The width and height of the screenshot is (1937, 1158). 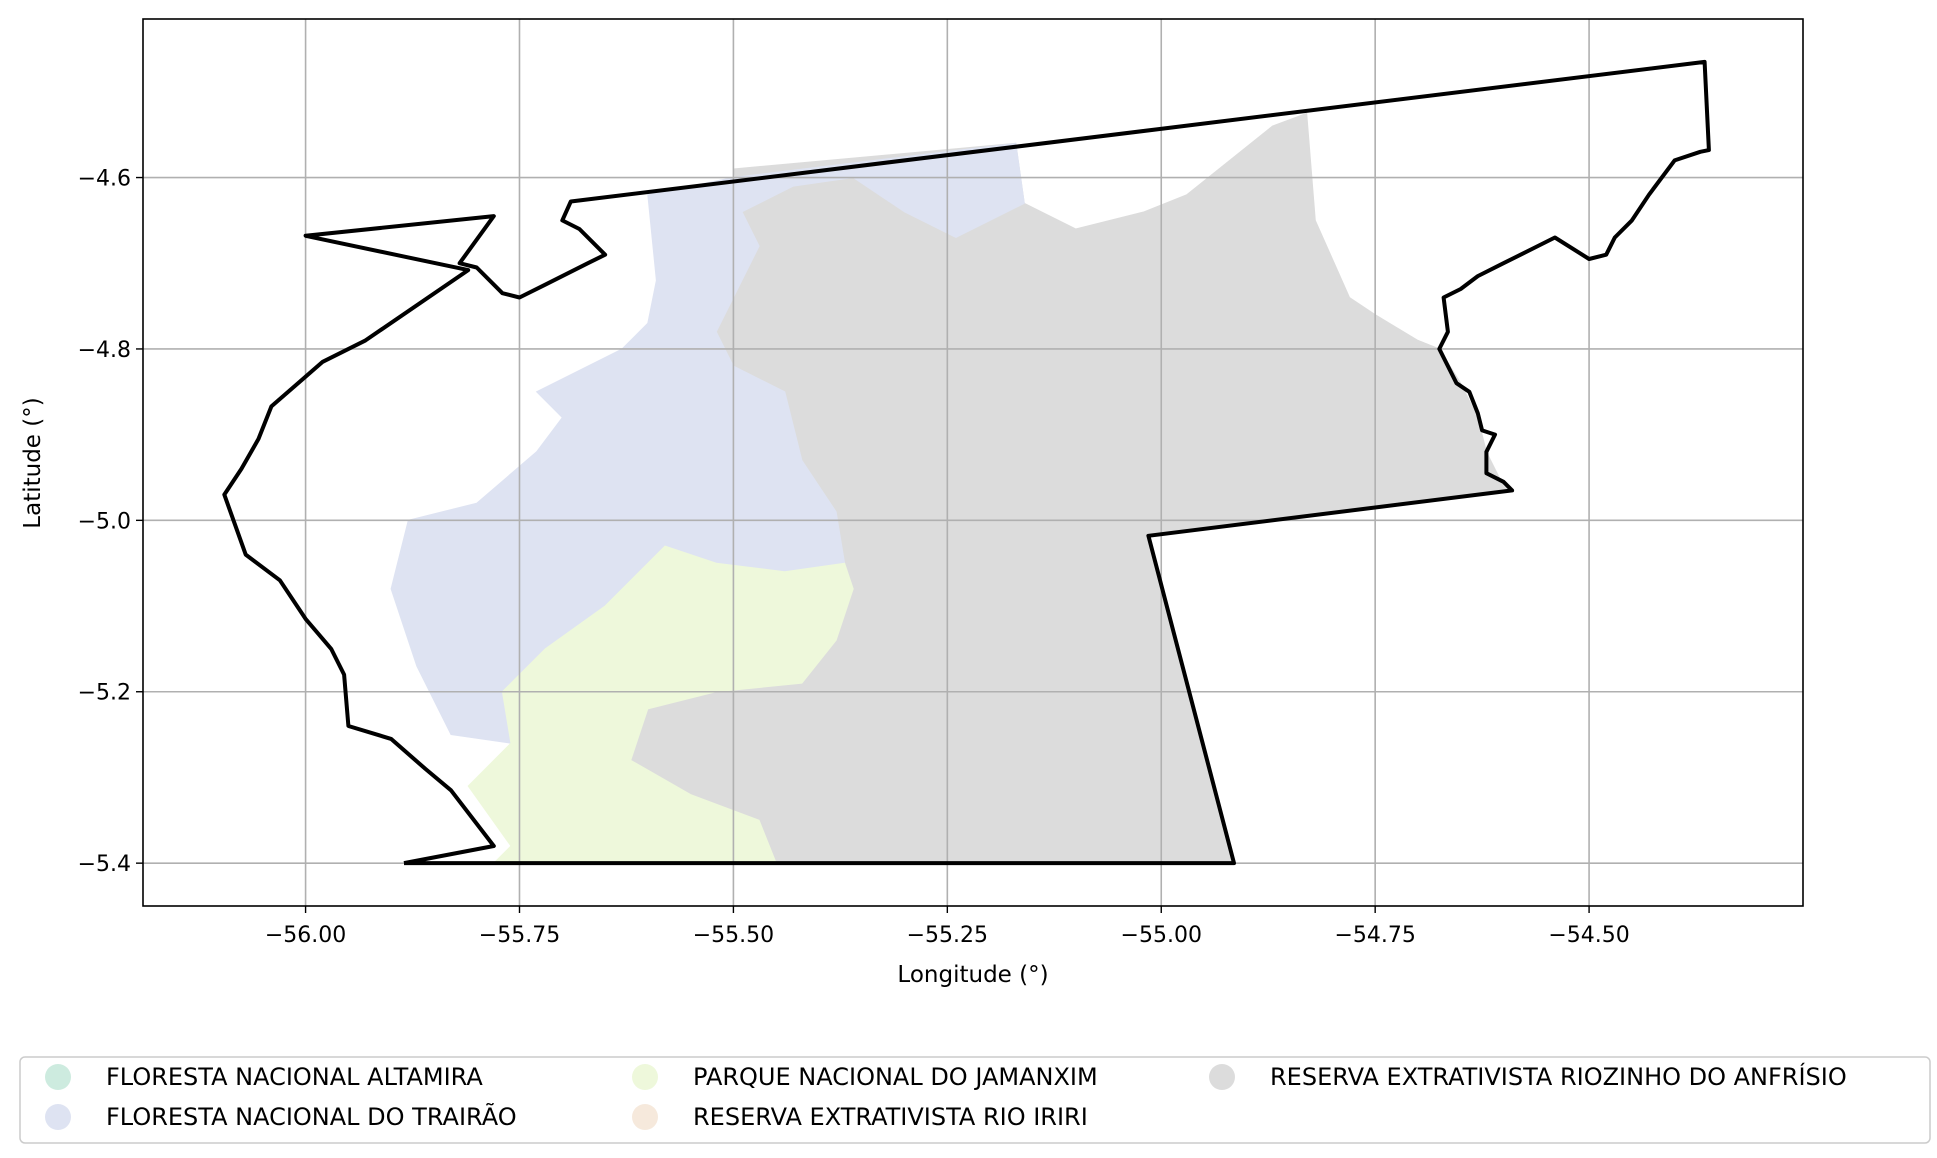 What do you see at coordinates (104, 350) in the screenshot?
I see `y-tick-label-2: −4.8` at bounding box center [104, 350].